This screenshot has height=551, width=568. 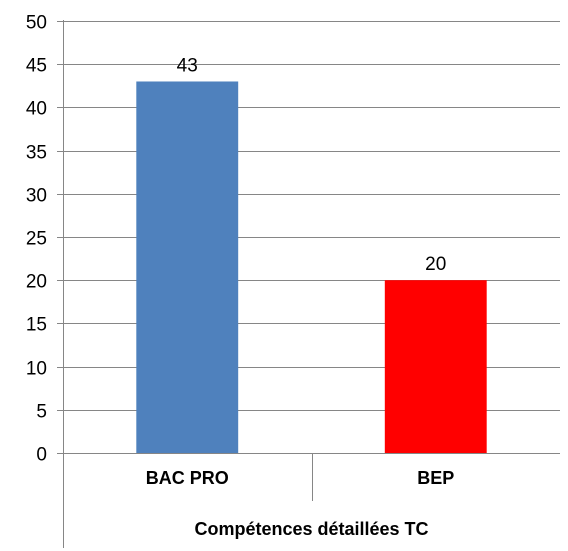 I want to click on x-axis: BAC PRO BEP, so click(x=308, y=477).